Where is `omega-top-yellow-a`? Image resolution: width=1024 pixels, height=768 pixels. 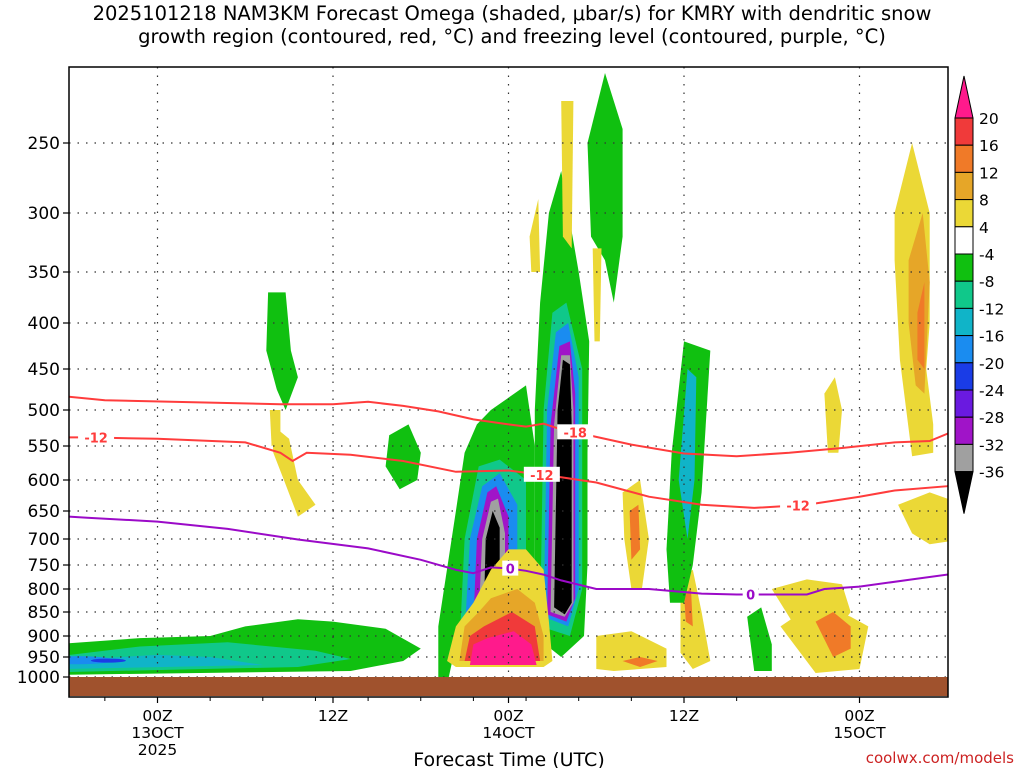 omega-top-yellow-a is located at coordinates (567, 175).